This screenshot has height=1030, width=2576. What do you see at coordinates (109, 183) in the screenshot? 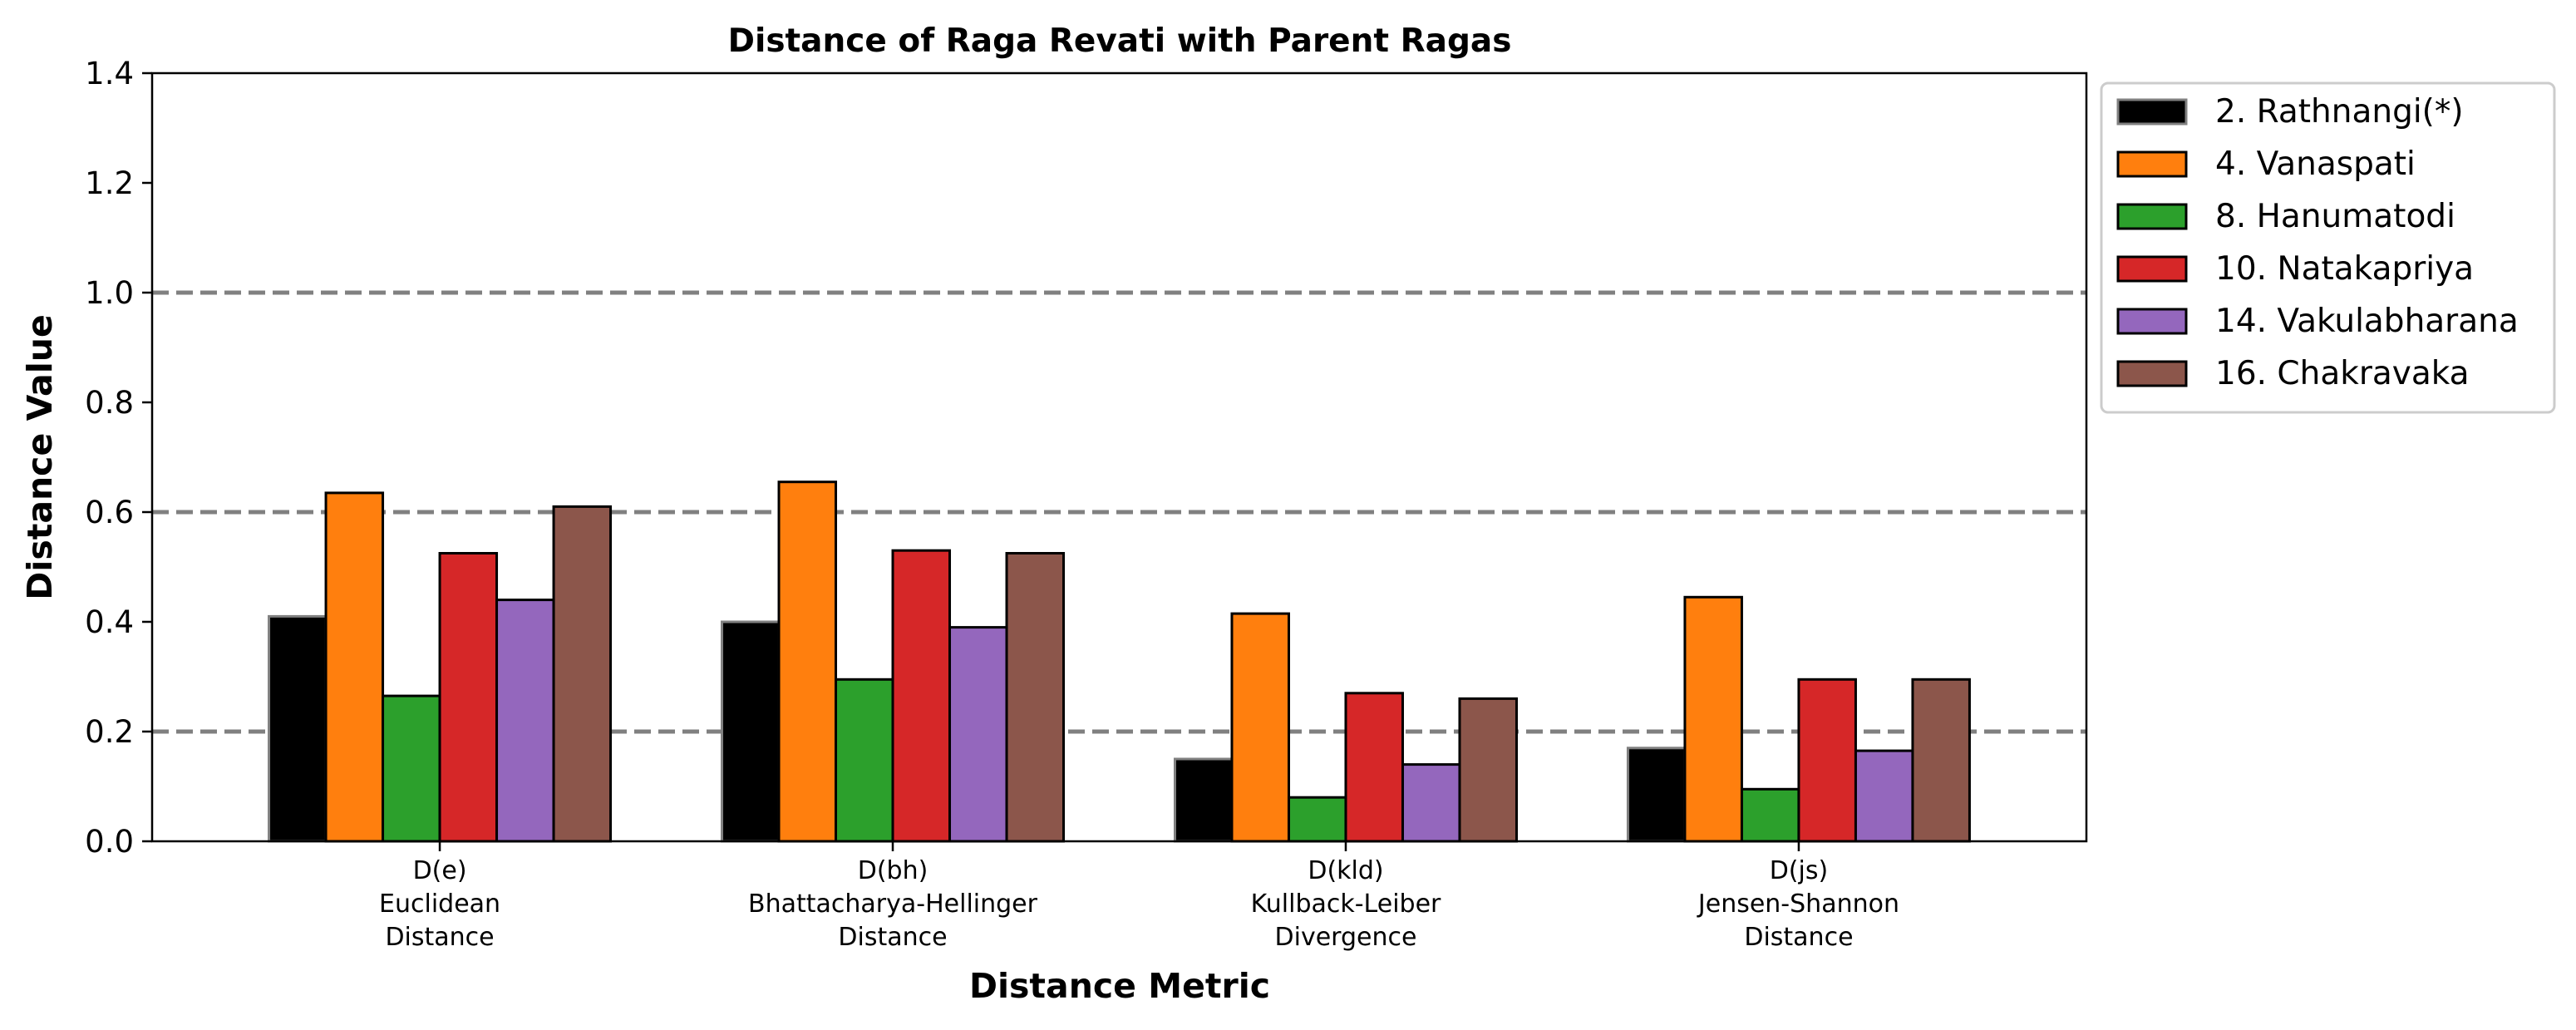
I see `y-tick-label: 1.2` at bounding box center [109, 183].